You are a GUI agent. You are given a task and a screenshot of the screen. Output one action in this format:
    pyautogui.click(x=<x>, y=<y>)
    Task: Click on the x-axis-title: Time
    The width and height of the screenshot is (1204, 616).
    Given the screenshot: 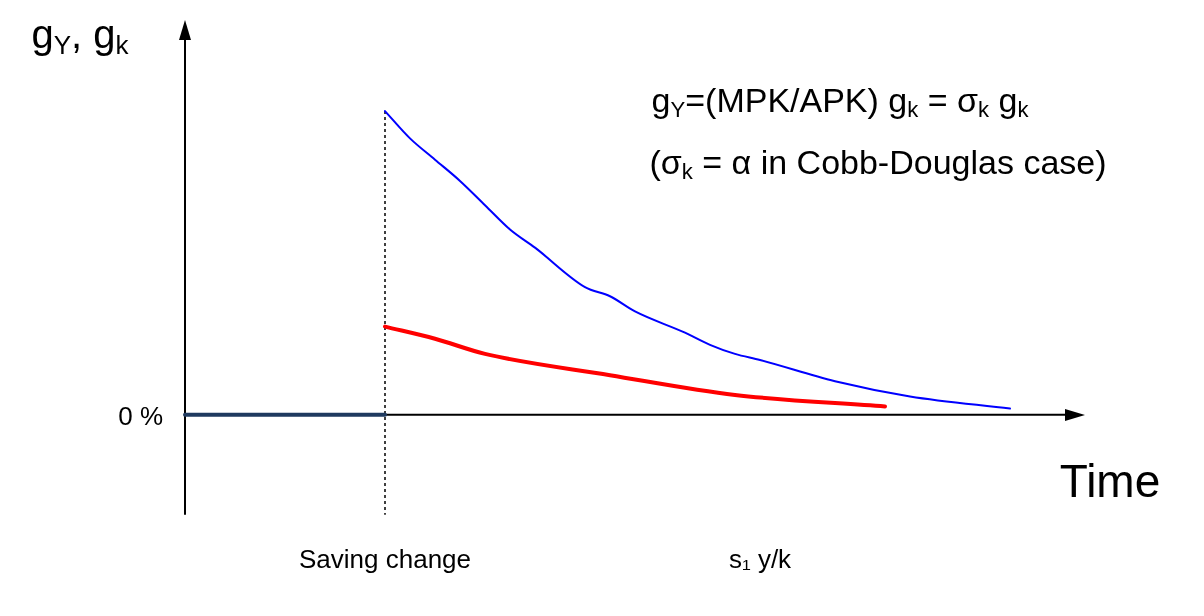 What is the action you would take?
    pyautogui.click(x=1110, y=481)
    